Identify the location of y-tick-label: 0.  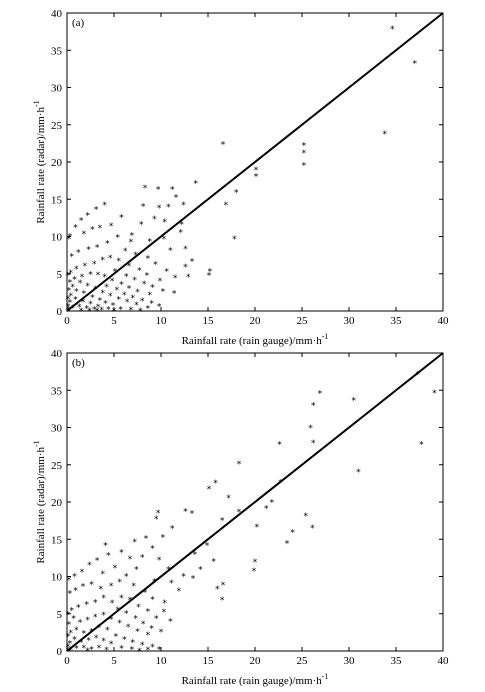
(60, 652).